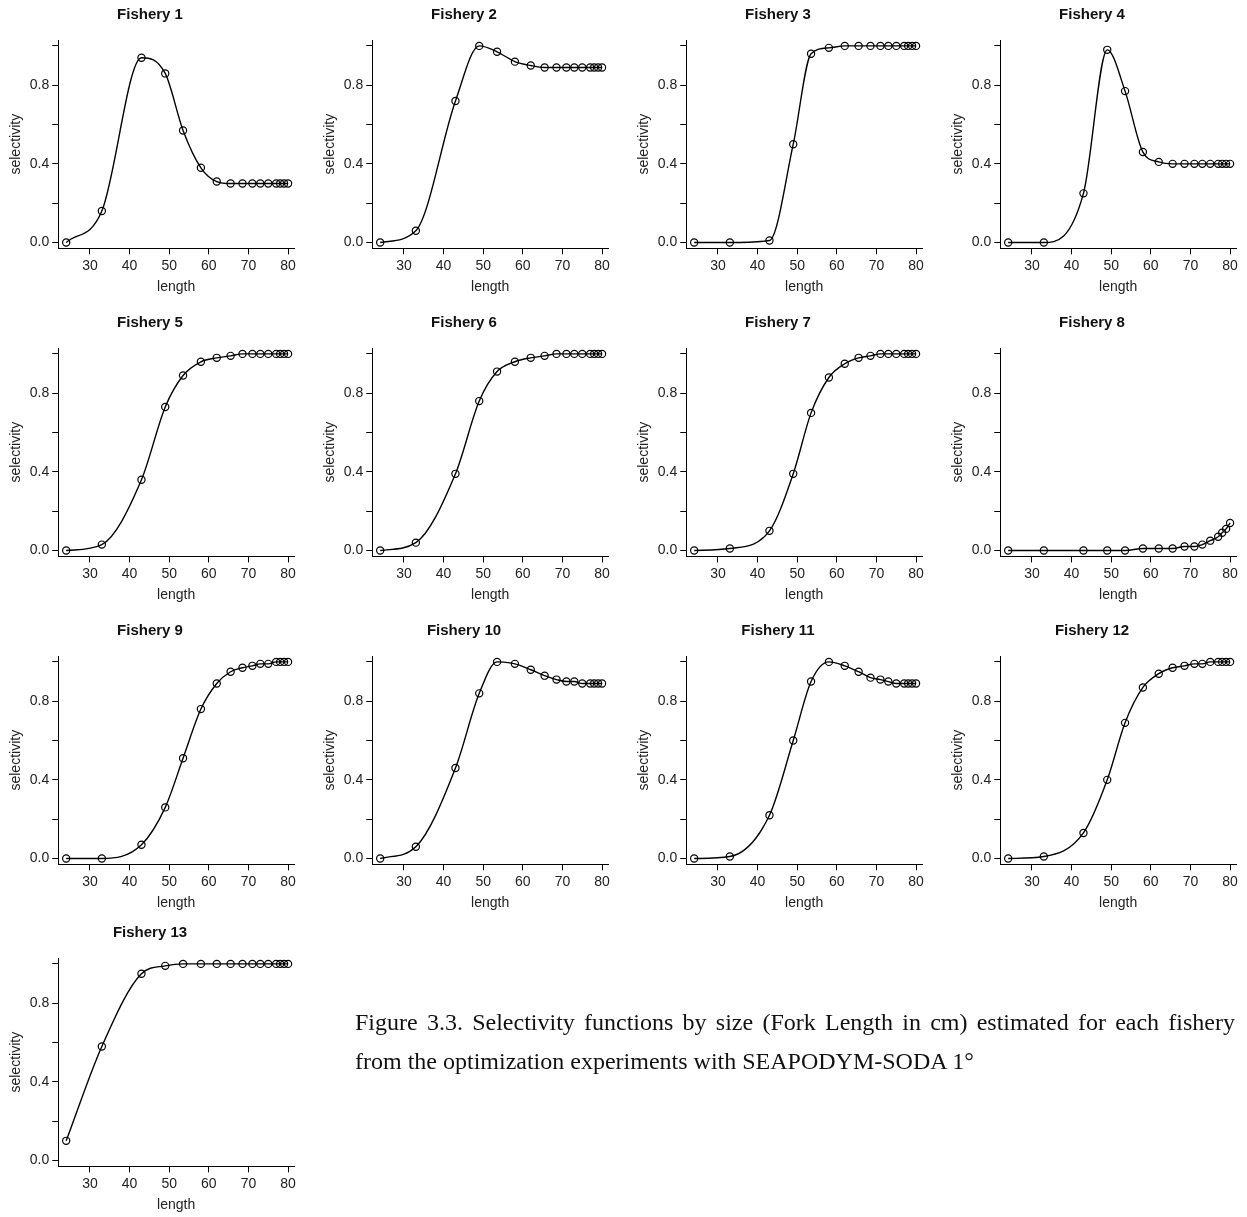 This screenshot has height=1217, width=1247. What do you see at coordinates (778, 14) in the screenshot?
I see `chart-title: Fishery 3` at bounding box center [778, 14].